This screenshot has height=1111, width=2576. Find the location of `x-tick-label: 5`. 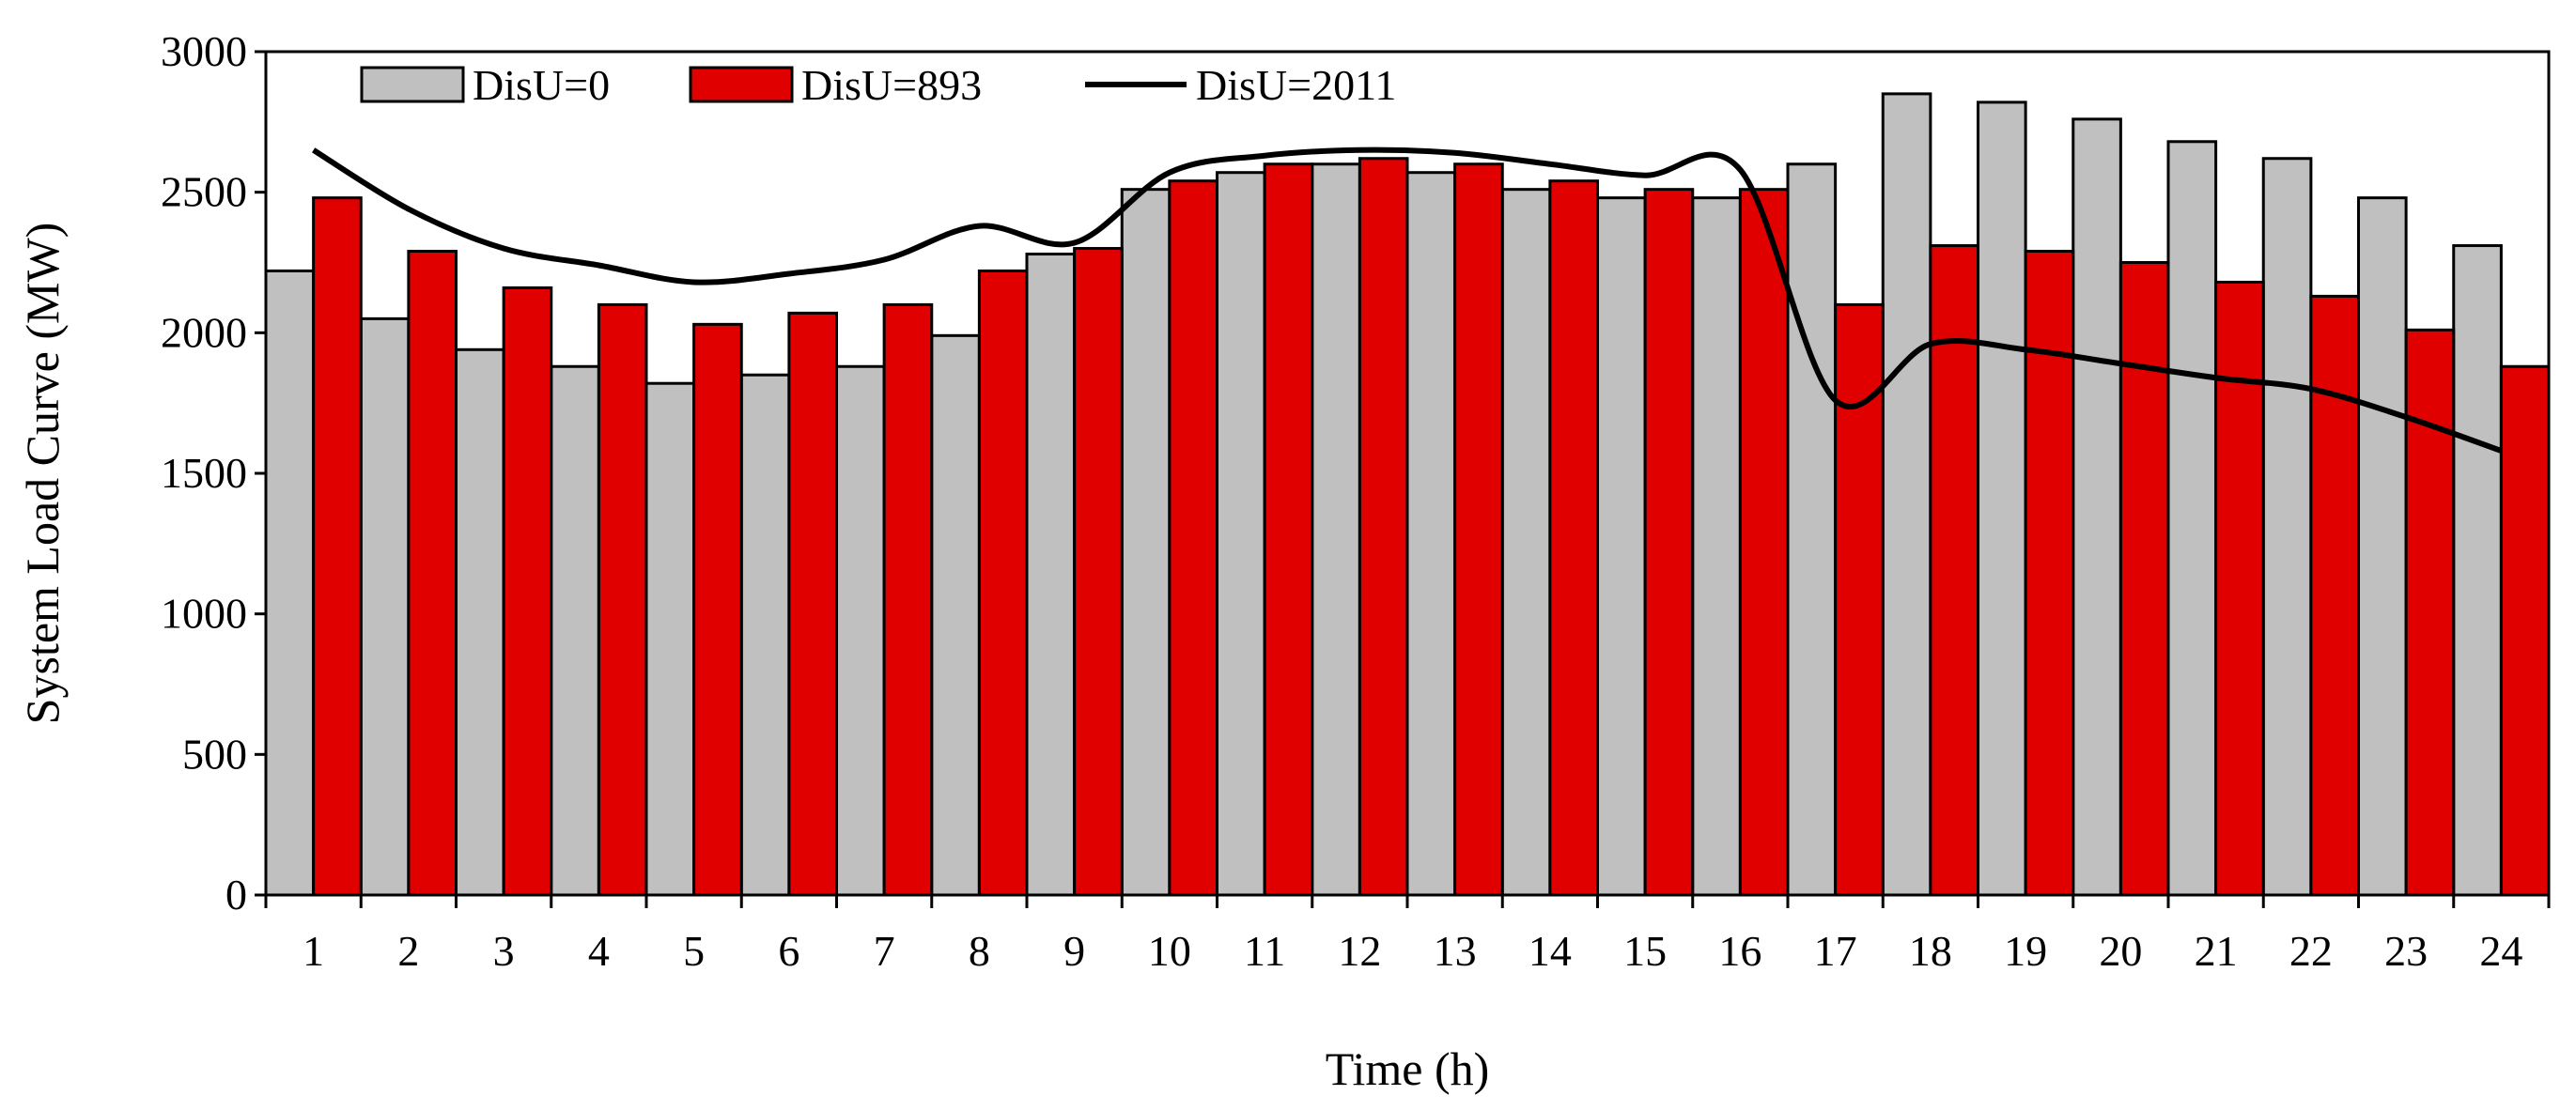

x-tick-label: 5 is located at coordinates (694, 951).